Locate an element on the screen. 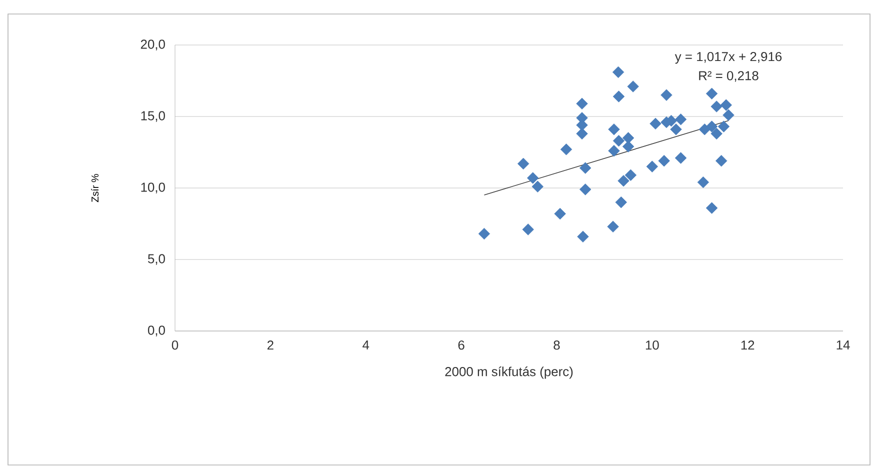  x-tick-label: 10 is located at coordinates (652, 345).